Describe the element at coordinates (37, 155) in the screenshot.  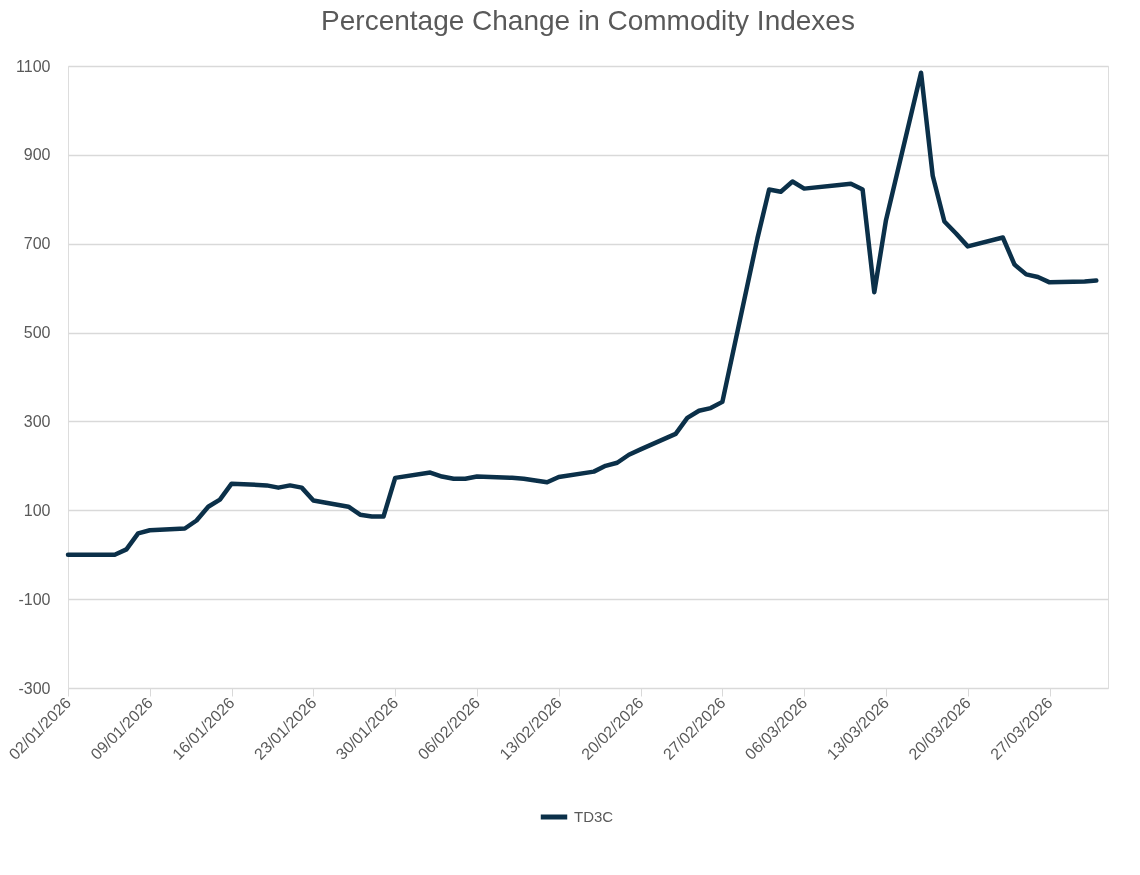
I see `y-tick-label: 900` at that location.